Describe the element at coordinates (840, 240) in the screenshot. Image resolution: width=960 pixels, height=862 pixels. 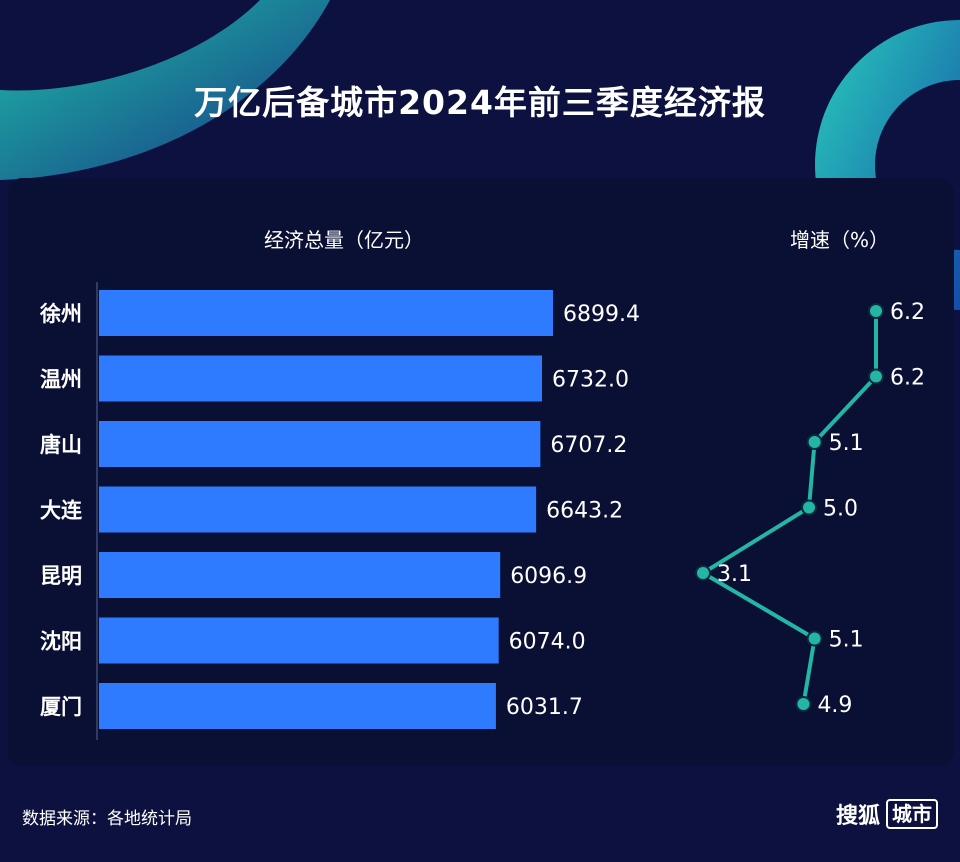
I see `growth-column-header: 增速（%）` at that location.